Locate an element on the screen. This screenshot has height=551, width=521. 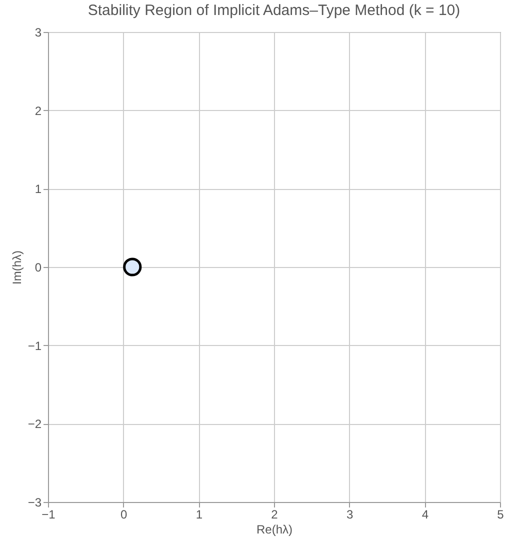
x-axis-title: Re(hλ) is located at coordinates (274, 529).